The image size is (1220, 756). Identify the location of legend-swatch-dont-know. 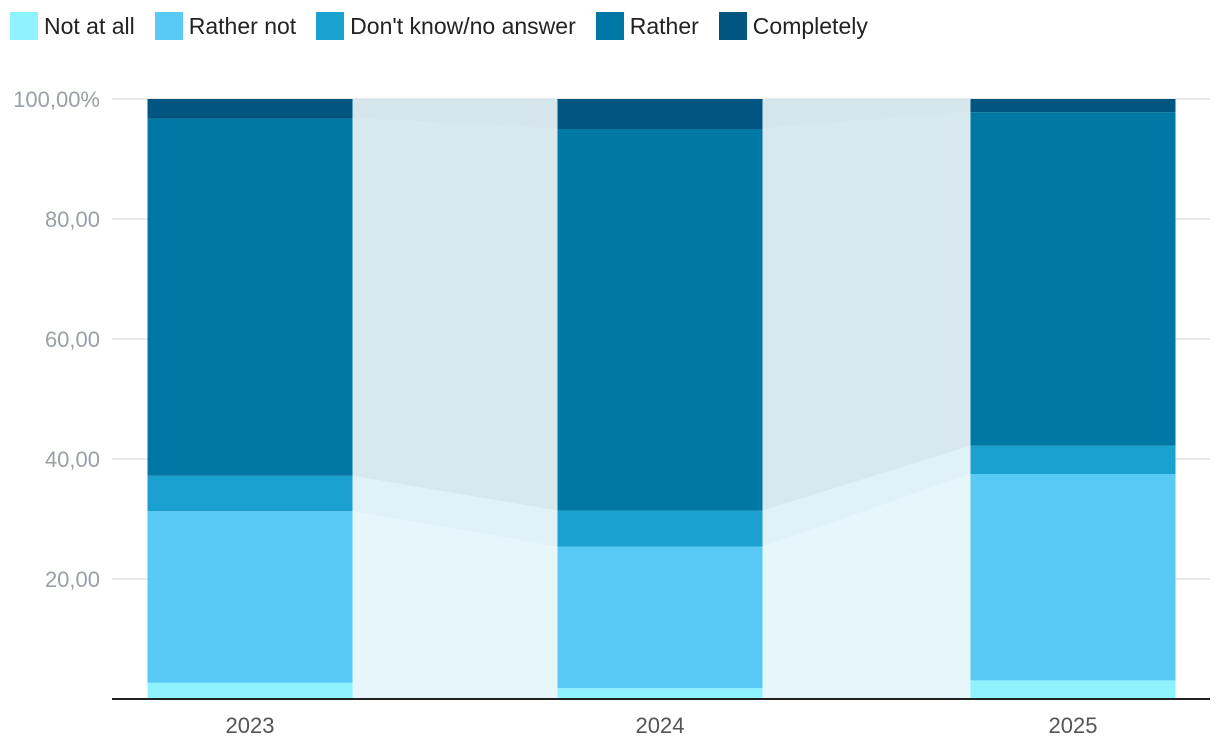
(330, 26).